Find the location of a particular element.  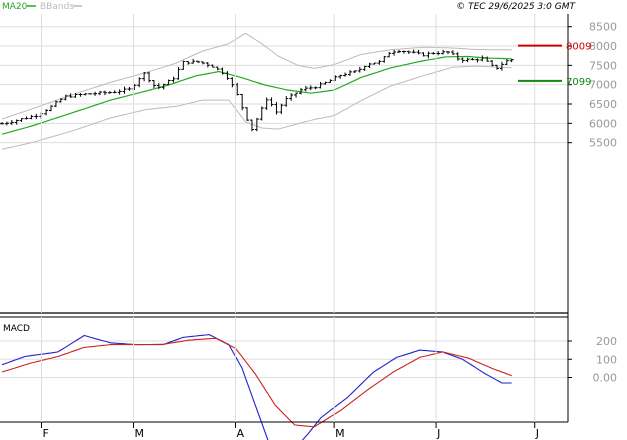

macd-grid is located at coordinates (284, 359).